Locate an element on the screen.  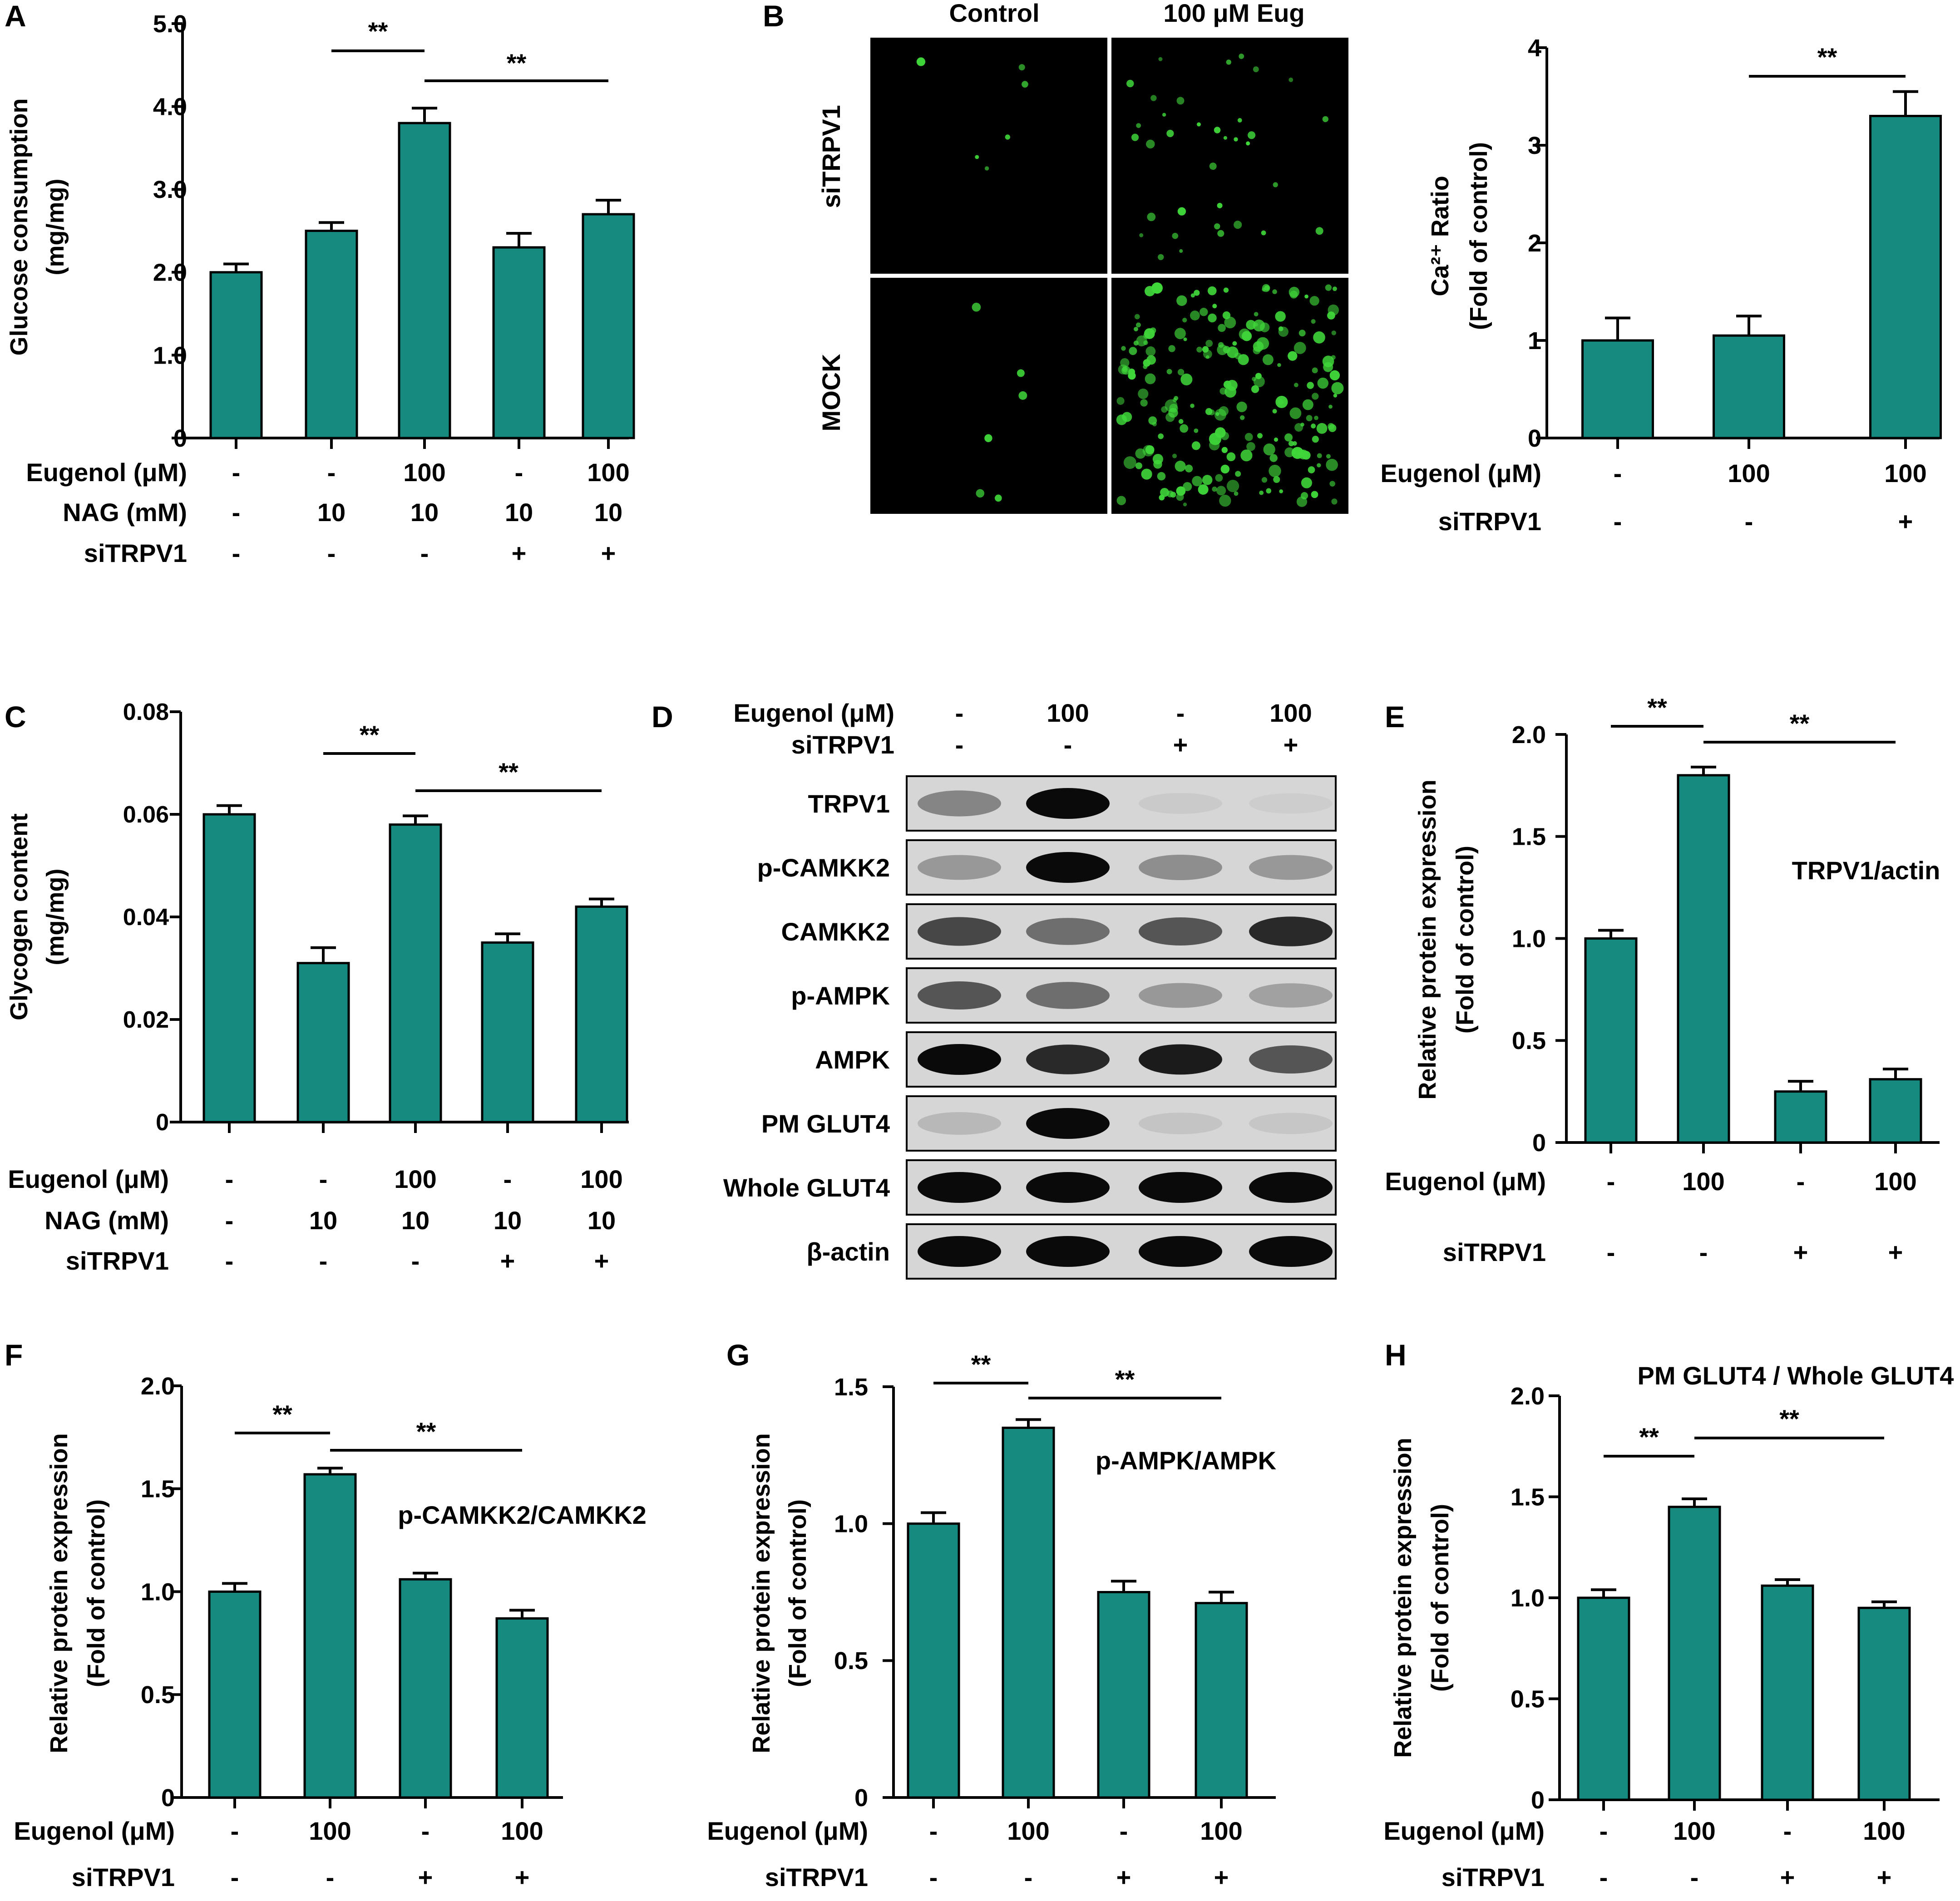
y-axis-label: Ca²⁺ Ratio (Fold of control) is located at coordinates (1459, 236).